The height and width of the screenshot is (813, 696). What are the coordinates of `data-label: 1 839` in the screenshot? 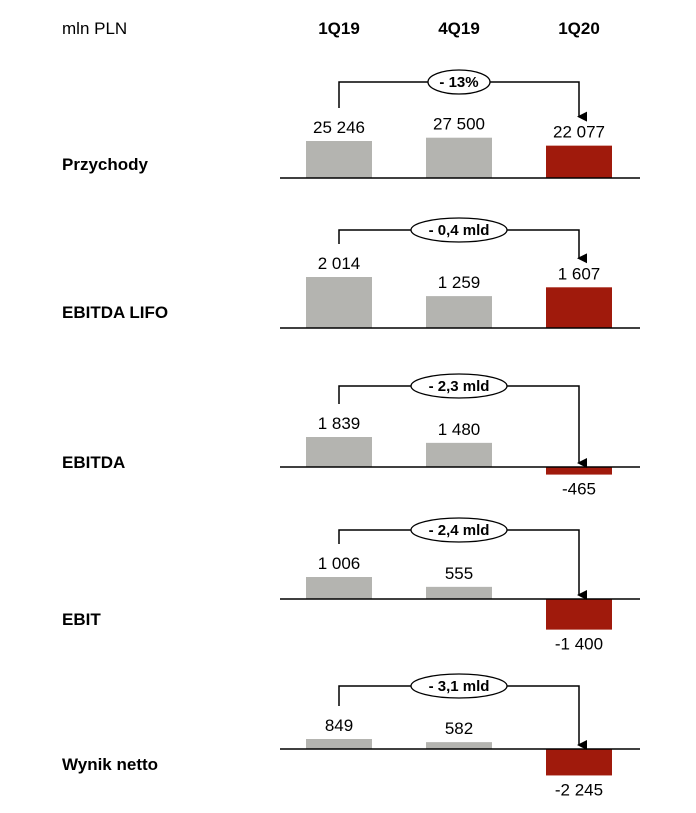 It's located at (339, 423).